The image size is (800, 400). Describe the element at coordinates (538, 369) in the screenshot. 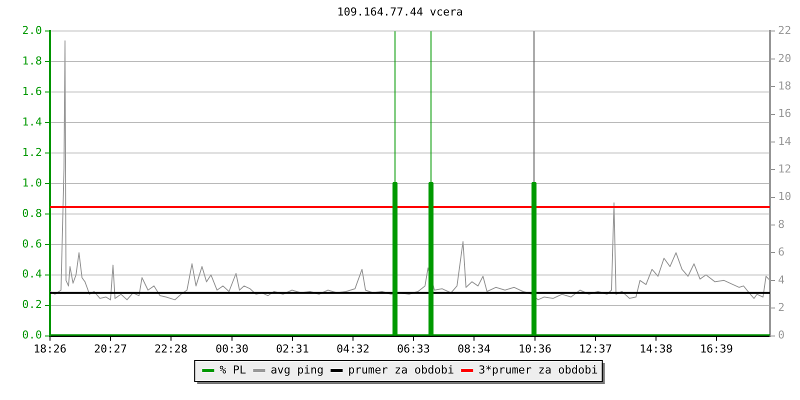

I see `legend-label: 3*prumer za obdobi` at that location.